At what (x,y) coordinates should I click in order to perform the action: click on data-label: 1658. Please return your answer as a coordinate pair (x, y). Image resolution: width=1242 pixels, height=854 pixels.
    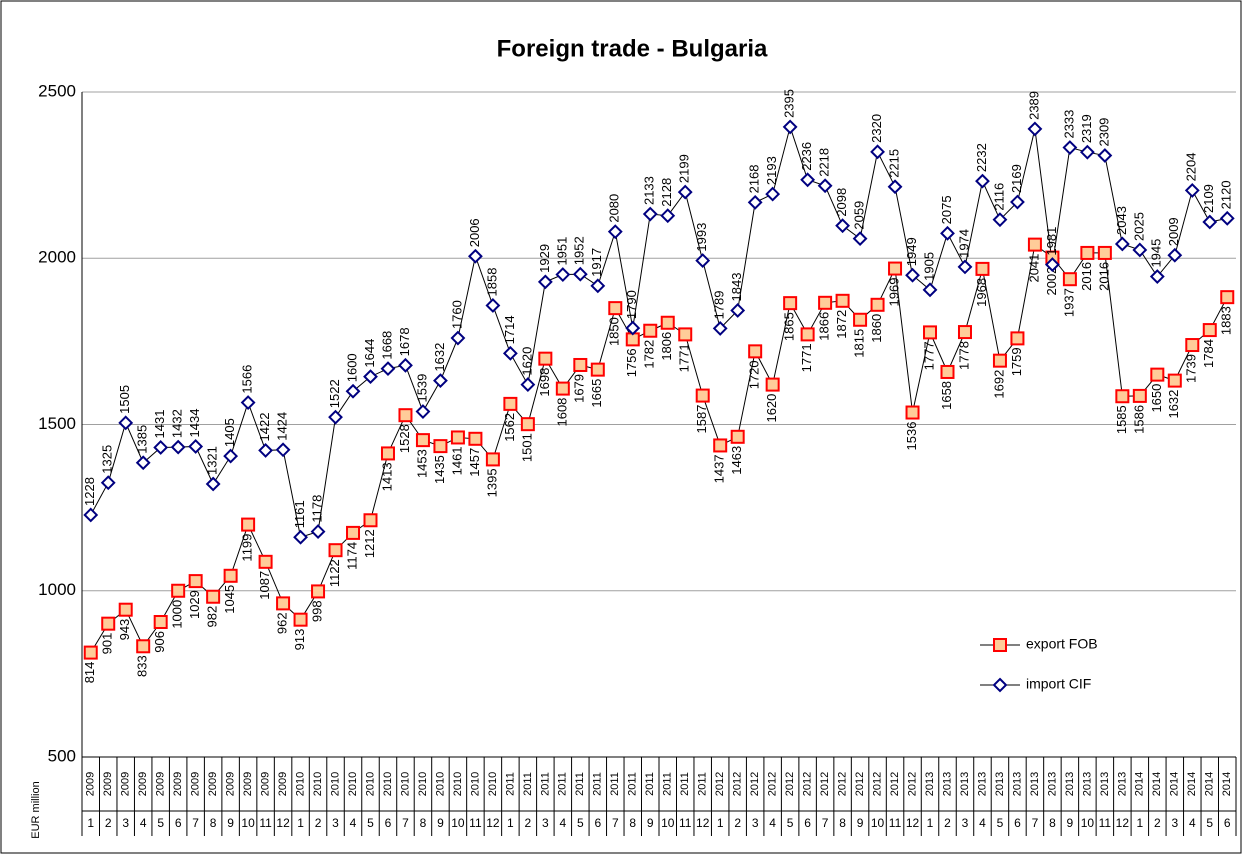
    Looking at the image, I should click on (946, 395).